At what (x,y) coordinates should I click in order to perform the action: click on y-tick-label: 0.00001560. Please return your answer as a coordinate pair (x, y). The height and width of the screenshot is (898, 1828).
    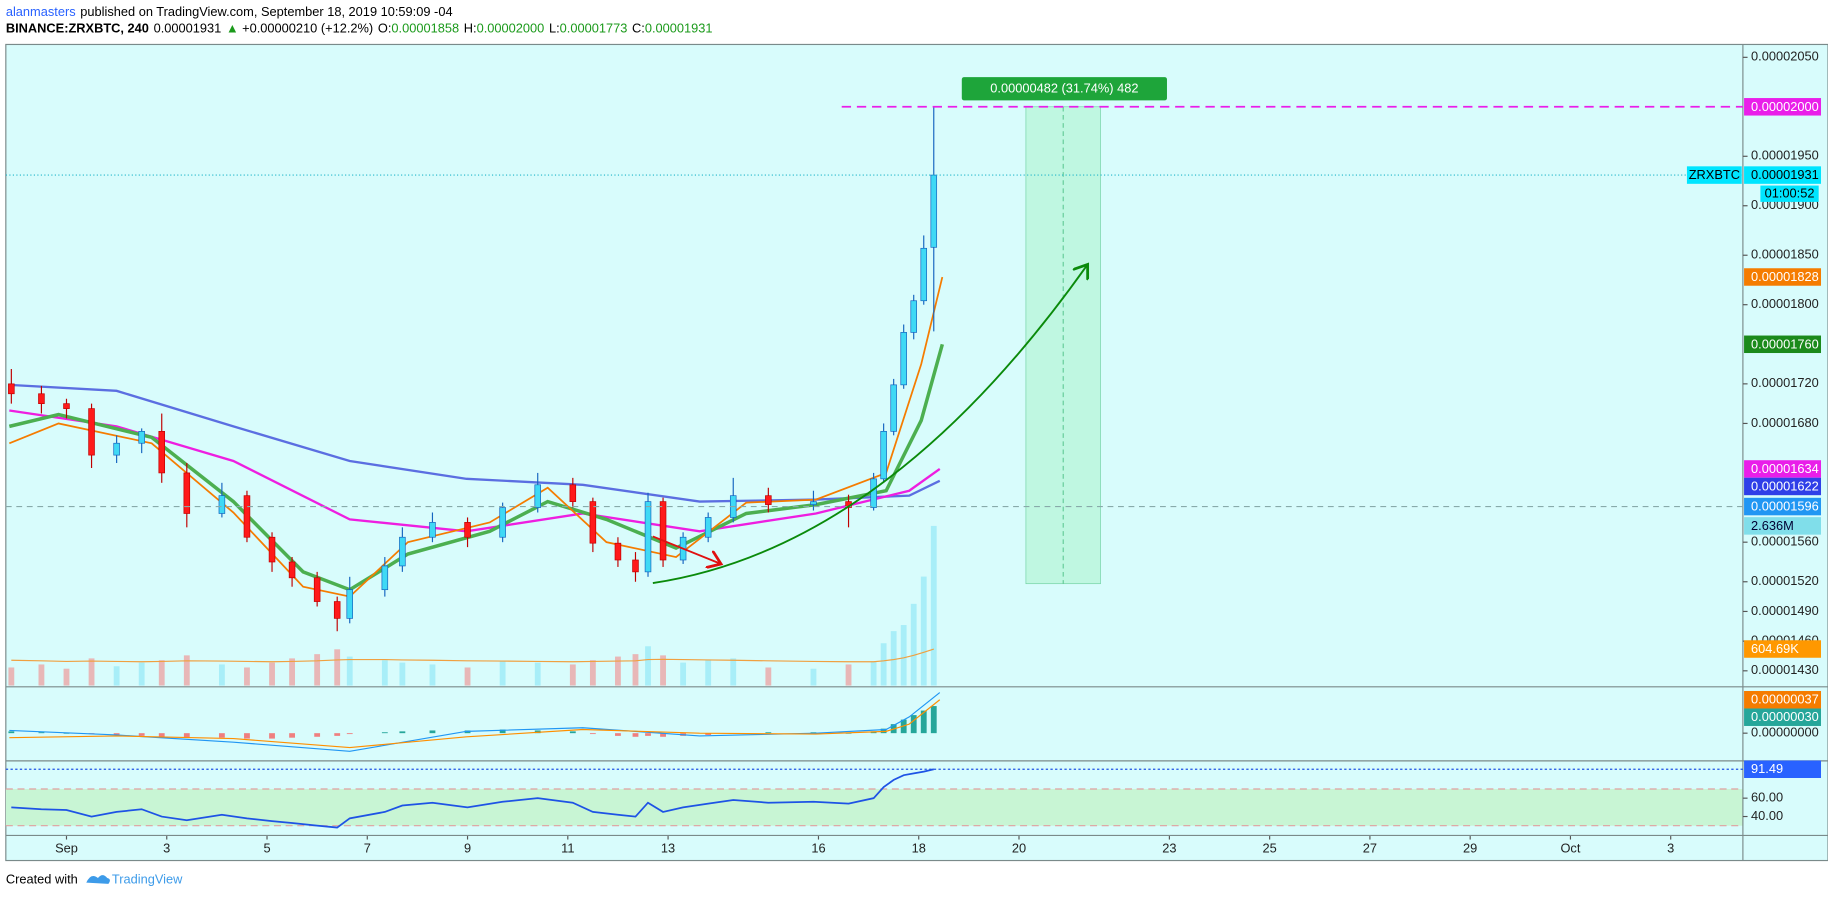
    Looking at the image, I should click on (1785, 541).